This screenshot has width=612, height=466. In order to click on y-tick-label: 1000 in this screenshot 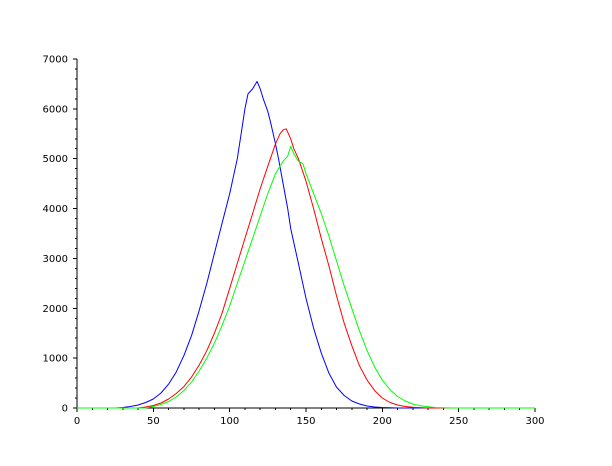, I will do `click(55, 359)`.